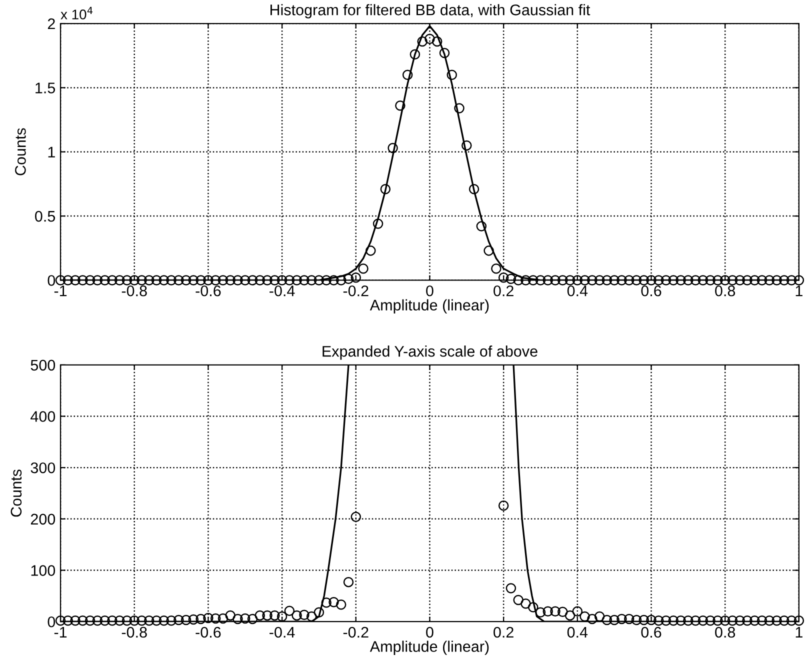  Describe the element at coordinates (76, 13) in the screenshot. I see `text: x 10$^{4}$` at that location.